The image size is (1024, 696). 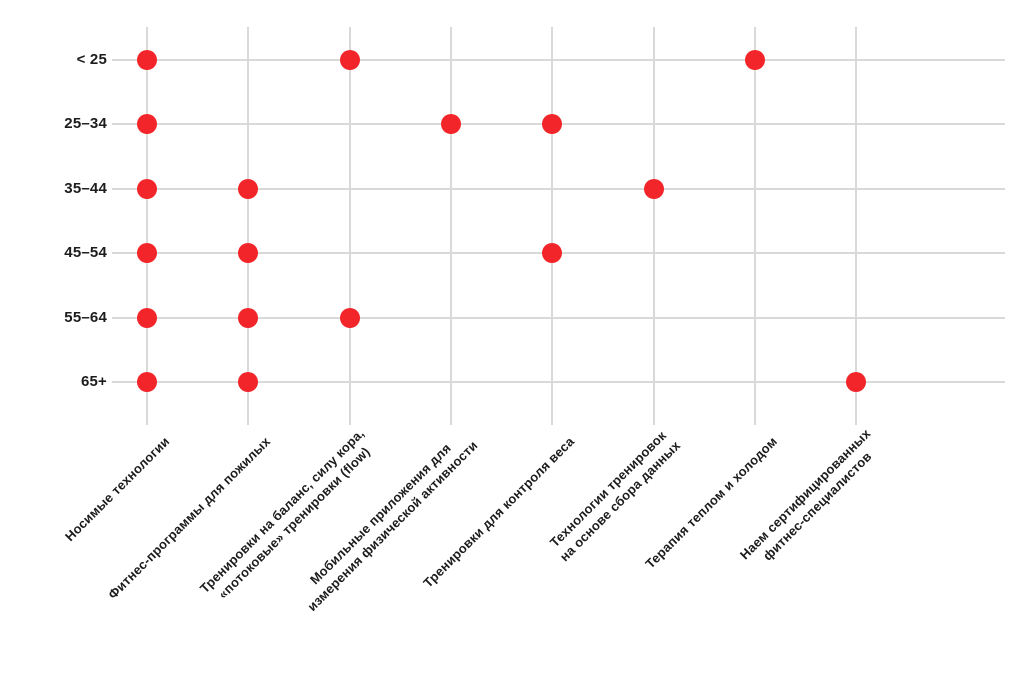 What do you see at coordinates (85, 124) in the screenshot?
I see `y-axis-tick-label: 25–34` at bounding box center [85, 124].